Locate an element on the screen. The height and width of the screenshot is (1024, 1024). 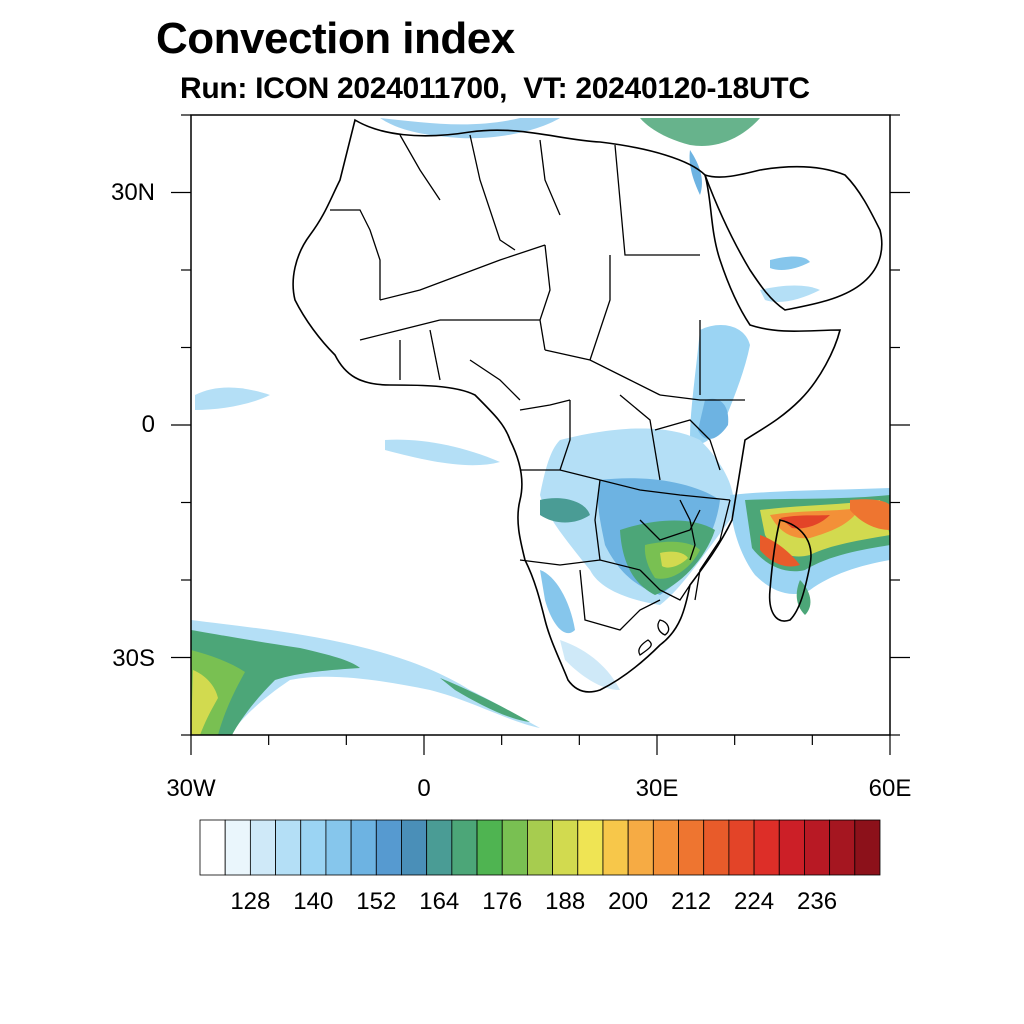
colorbar-label: 164 is located at coordinates (439, 901).